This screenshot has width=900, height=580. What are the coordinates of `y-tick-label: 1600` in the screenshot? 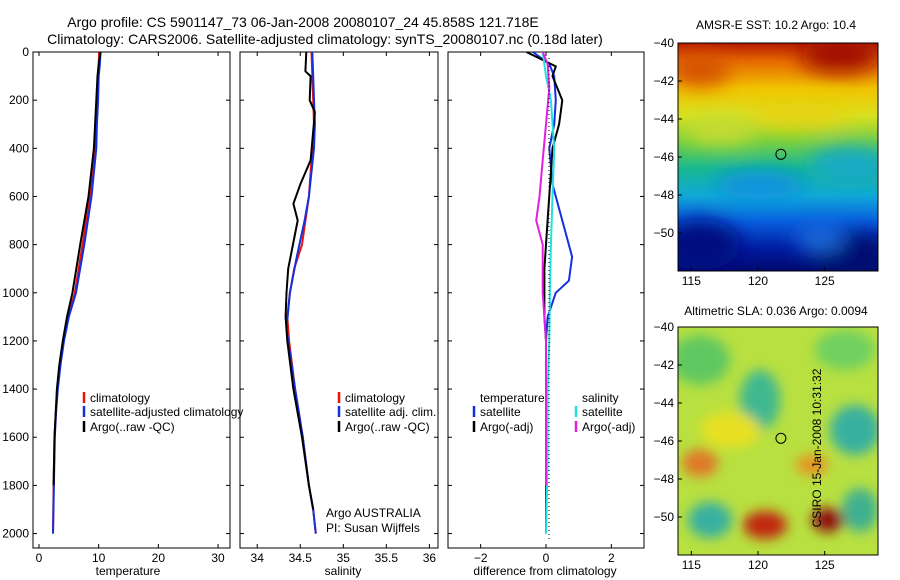 It's located at (15, 437).